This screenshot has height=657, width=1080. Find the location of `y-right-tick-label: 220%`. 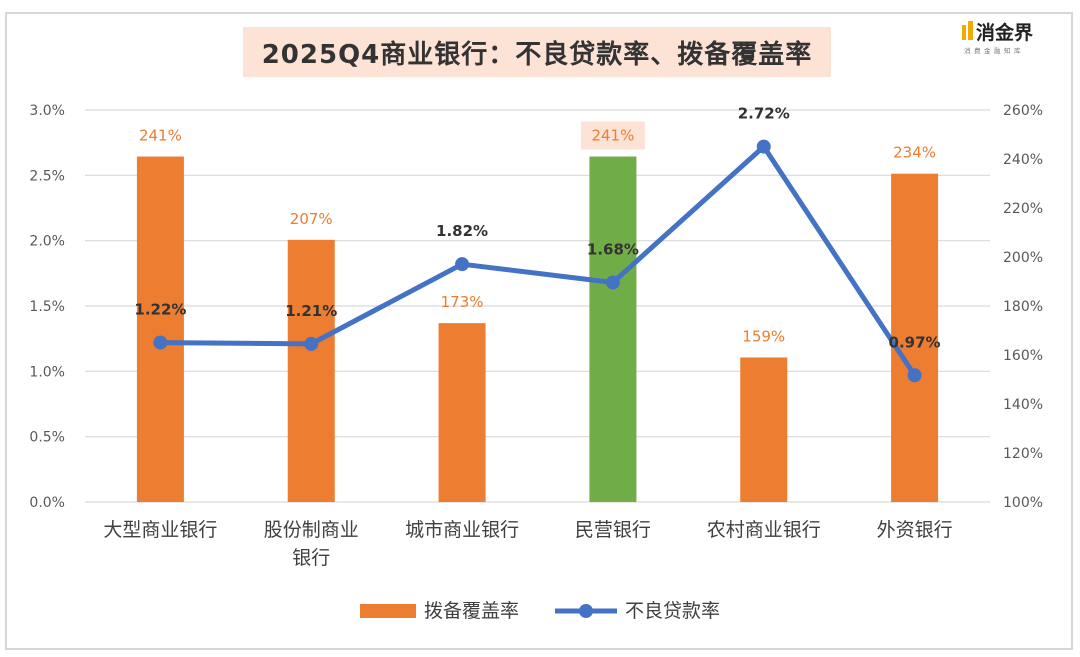

y-right-tick-label: 220% is located at coordinates (1023, 209).